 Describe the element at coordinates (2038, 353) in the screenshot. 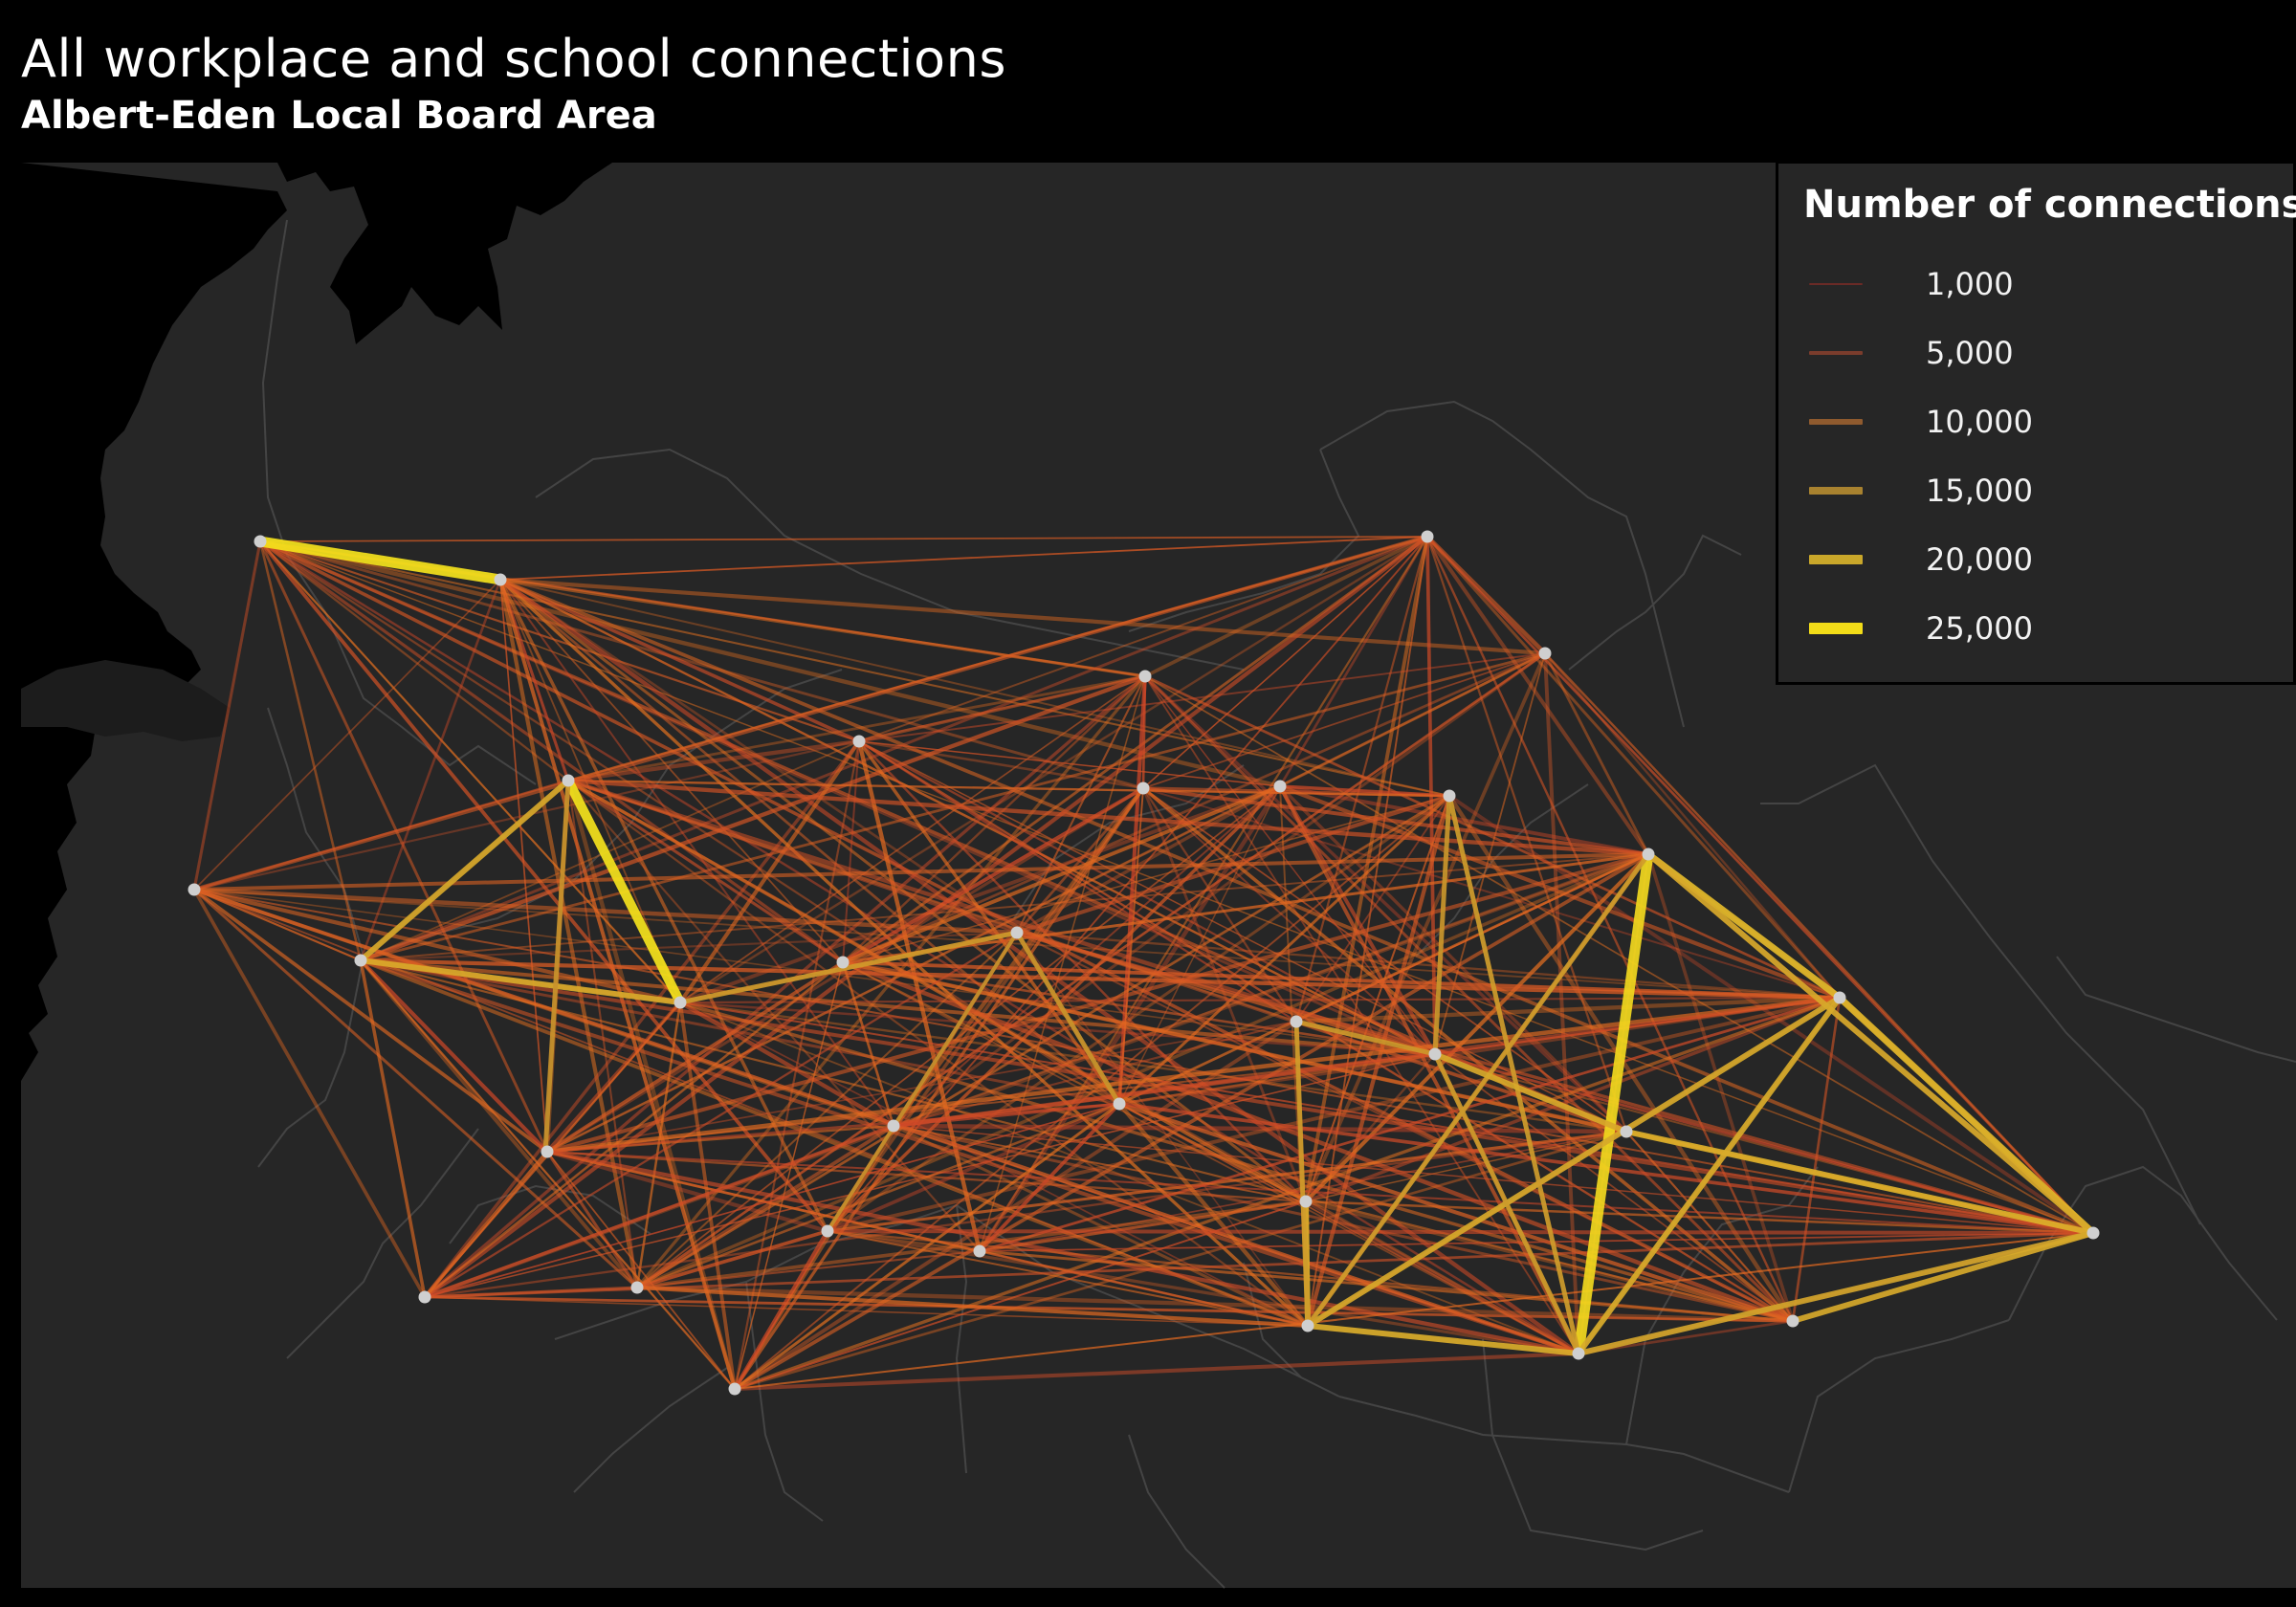

I see `legend-item: 5,000` at that location.